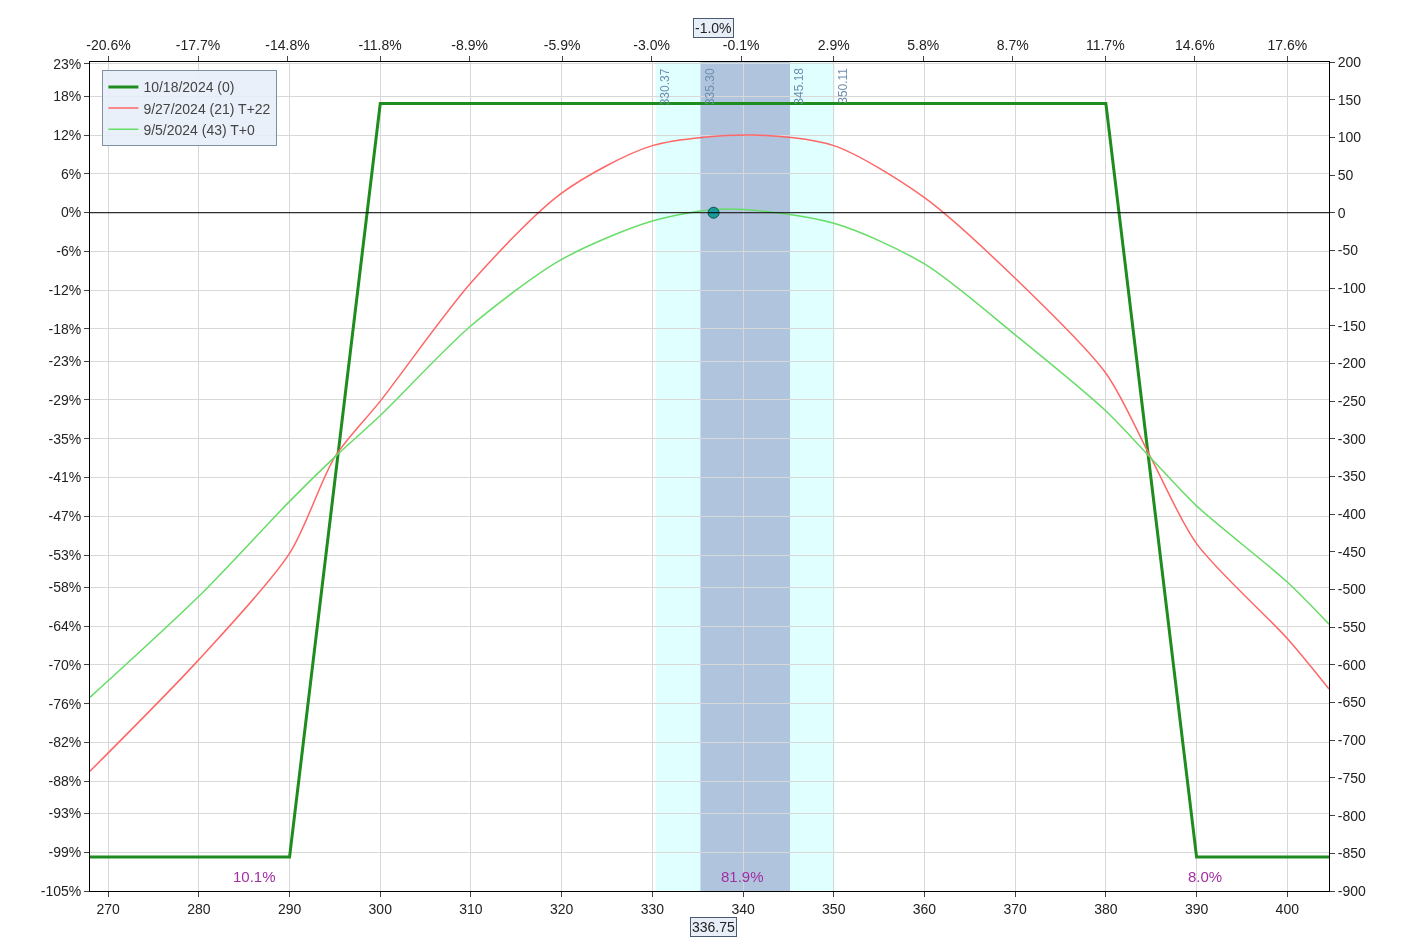 The image size is (1409, 943). I want to click on y-tick-label: -18%, so click(65, 328).